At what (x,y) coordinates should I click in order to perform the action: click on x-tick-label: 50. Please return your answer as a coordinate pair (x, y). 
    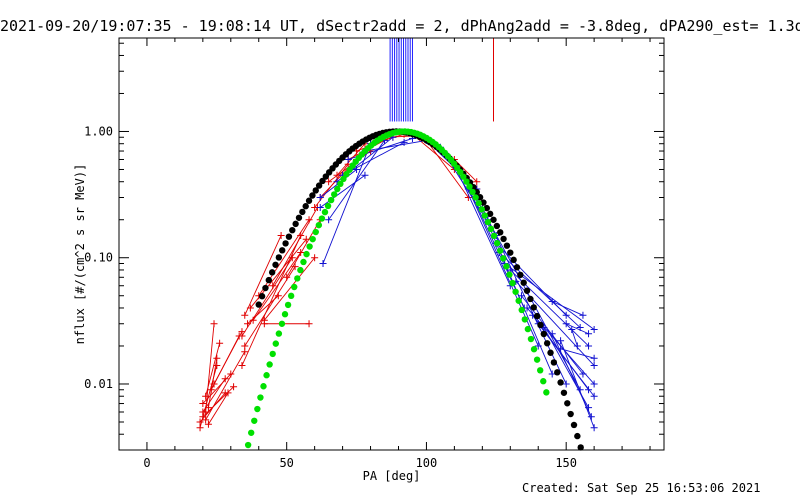
    Looking at the image, I should click on (286, 463).